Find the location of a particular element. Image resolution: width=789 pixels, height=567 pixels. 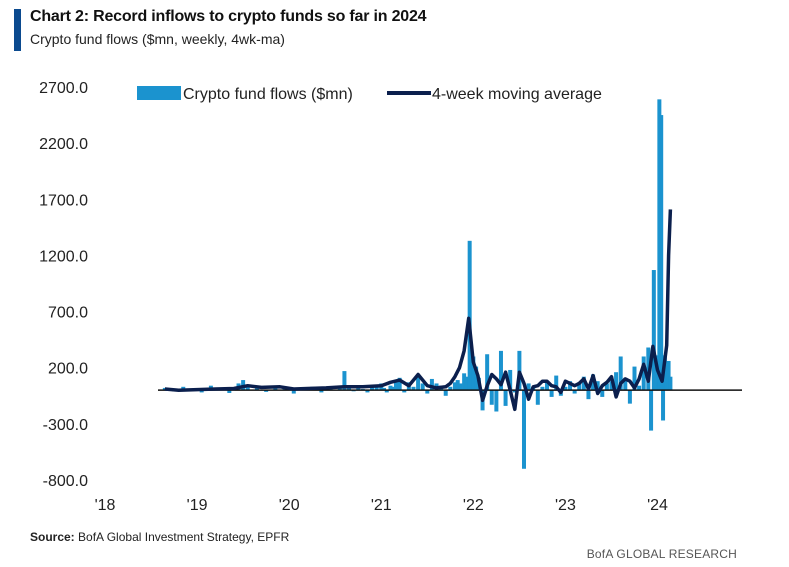

legend-label-bars: Crypto fund flows ($mn) is located at coordinates (268, 94).